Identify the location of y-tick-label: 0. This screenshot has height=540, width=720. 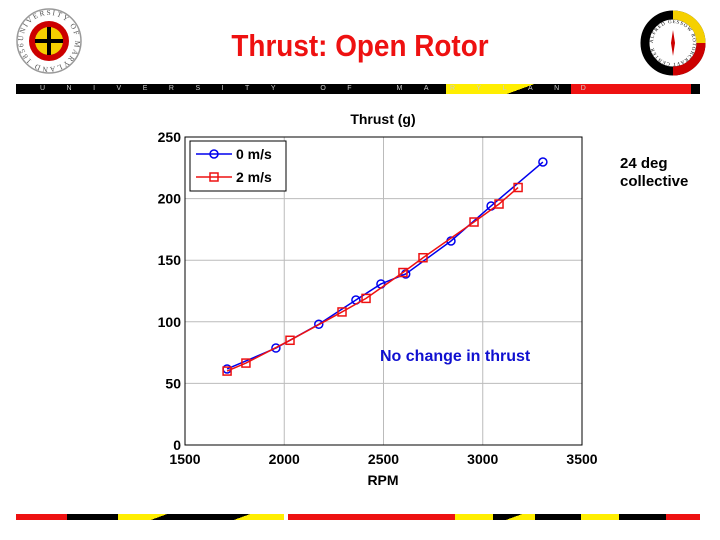
(177, 445).